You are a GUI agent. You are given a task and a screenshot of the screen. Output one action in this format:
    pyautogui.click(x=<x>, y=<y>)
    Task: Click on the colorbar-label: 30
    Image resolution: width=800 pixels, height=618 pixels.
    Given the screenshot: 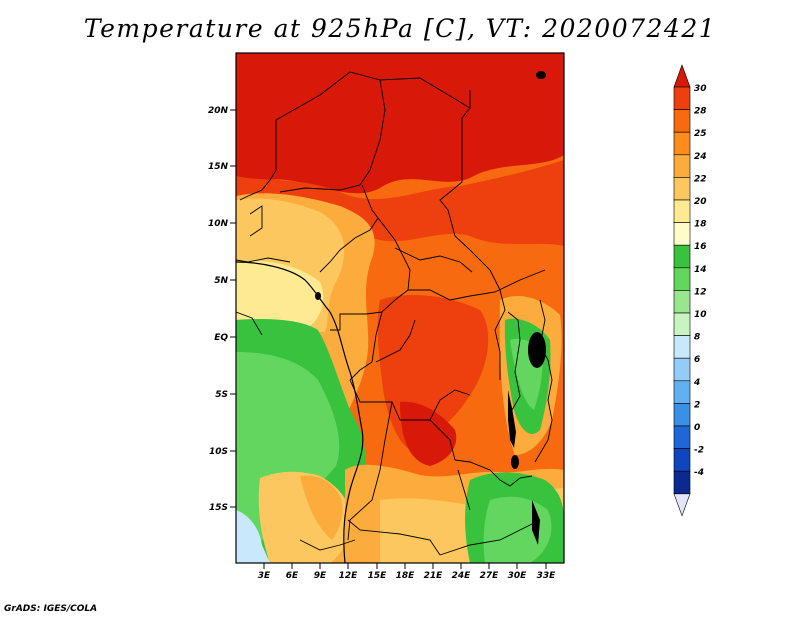 What is the action you would take?
    pyautogui.click(x=700, y=89)
    